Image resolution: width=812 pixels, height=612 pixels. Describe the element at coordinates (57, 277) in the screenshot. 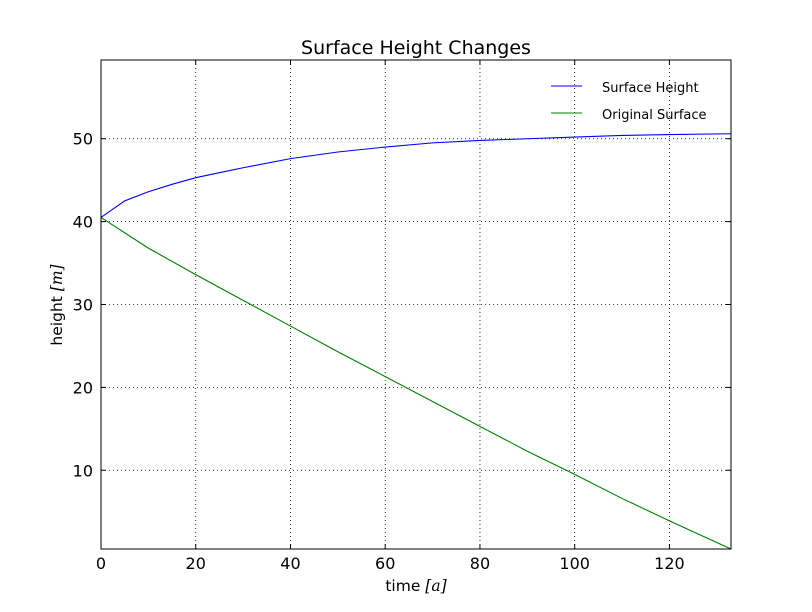

I see `y-axis-label-unit: [m]` at that location.